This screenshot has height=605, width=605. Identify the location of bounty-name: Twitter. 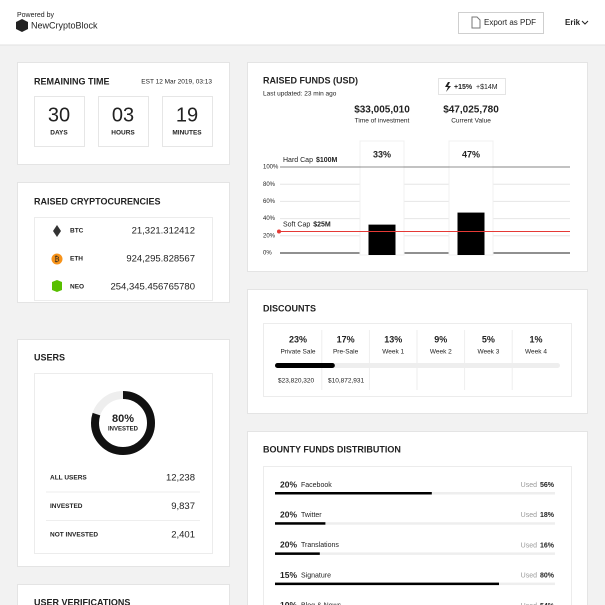
(311, 515).